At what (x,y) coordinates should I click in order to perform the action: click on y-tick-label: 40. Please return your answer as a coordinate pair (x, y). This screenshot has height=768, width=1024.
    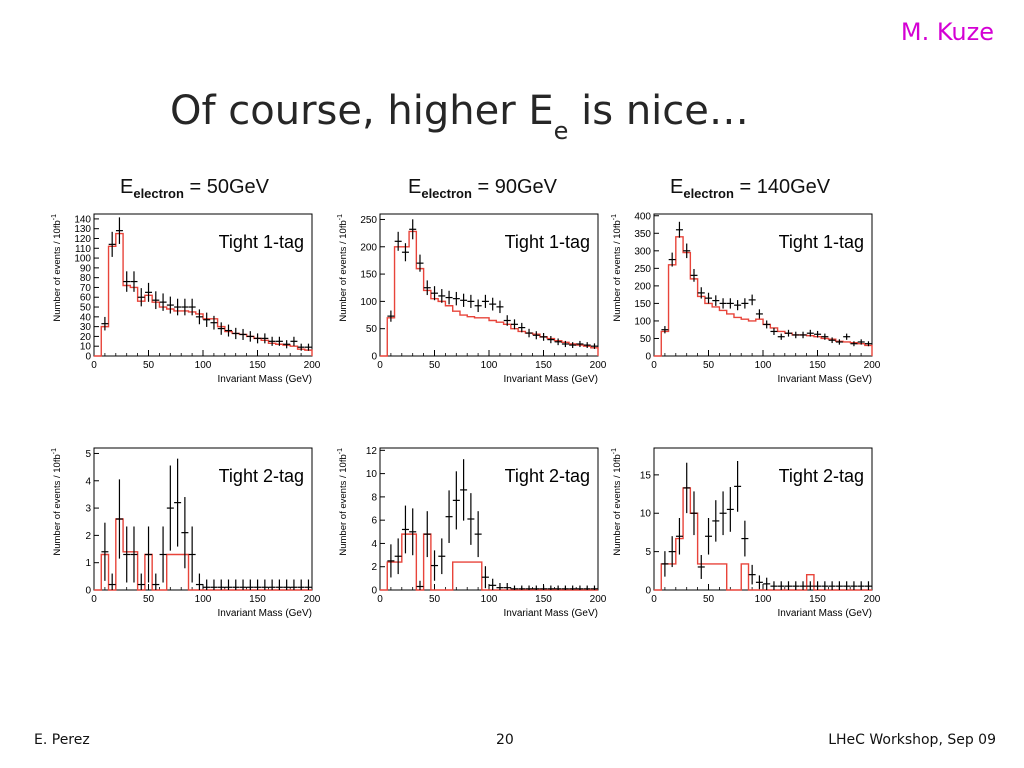
    Looking at the image, I should click on (86, 317).